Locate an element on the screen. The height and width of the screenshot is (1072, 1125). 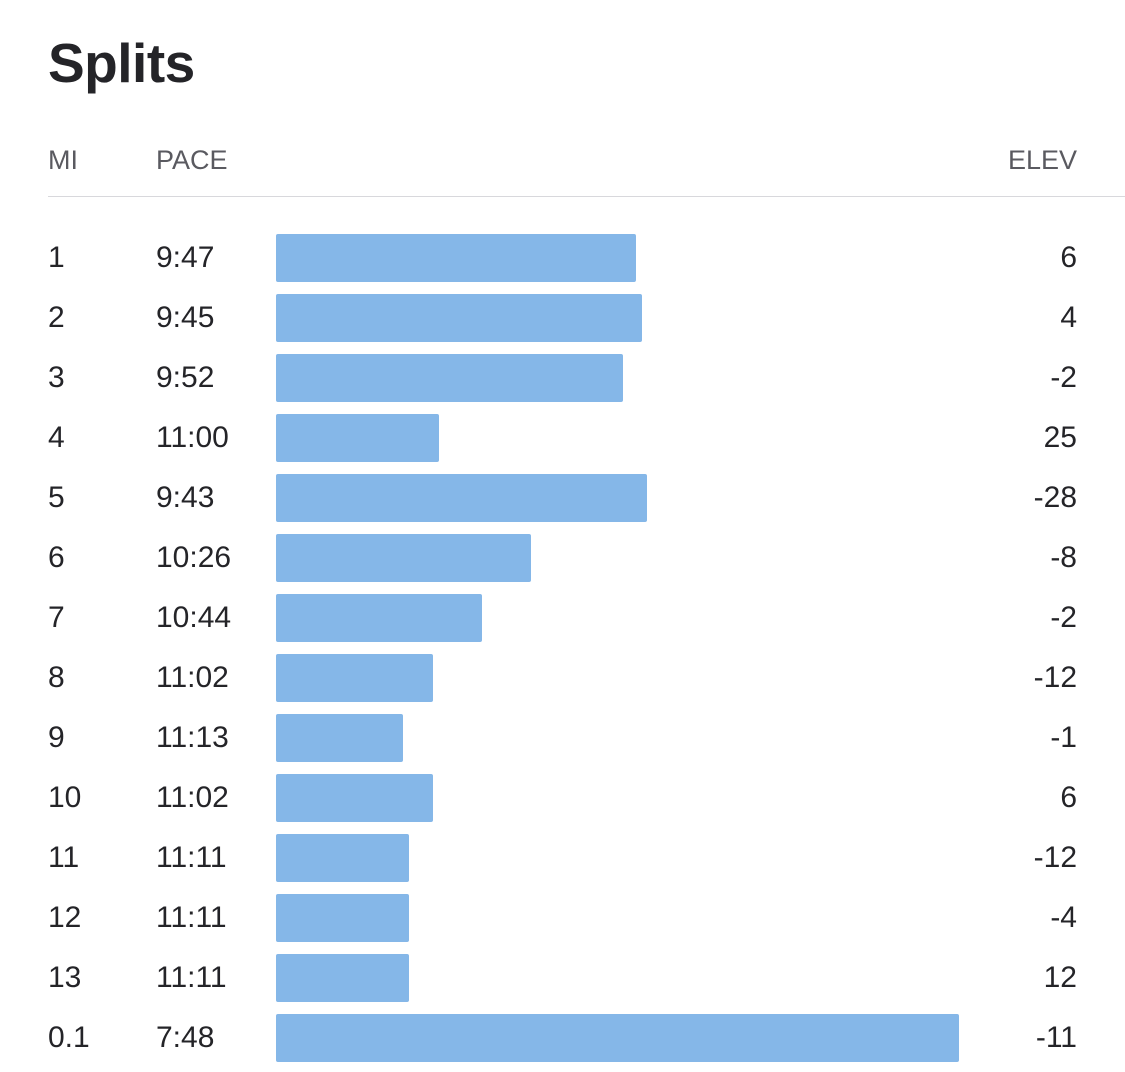
split-mile-label: 1 is located at coordinates (56, 257).